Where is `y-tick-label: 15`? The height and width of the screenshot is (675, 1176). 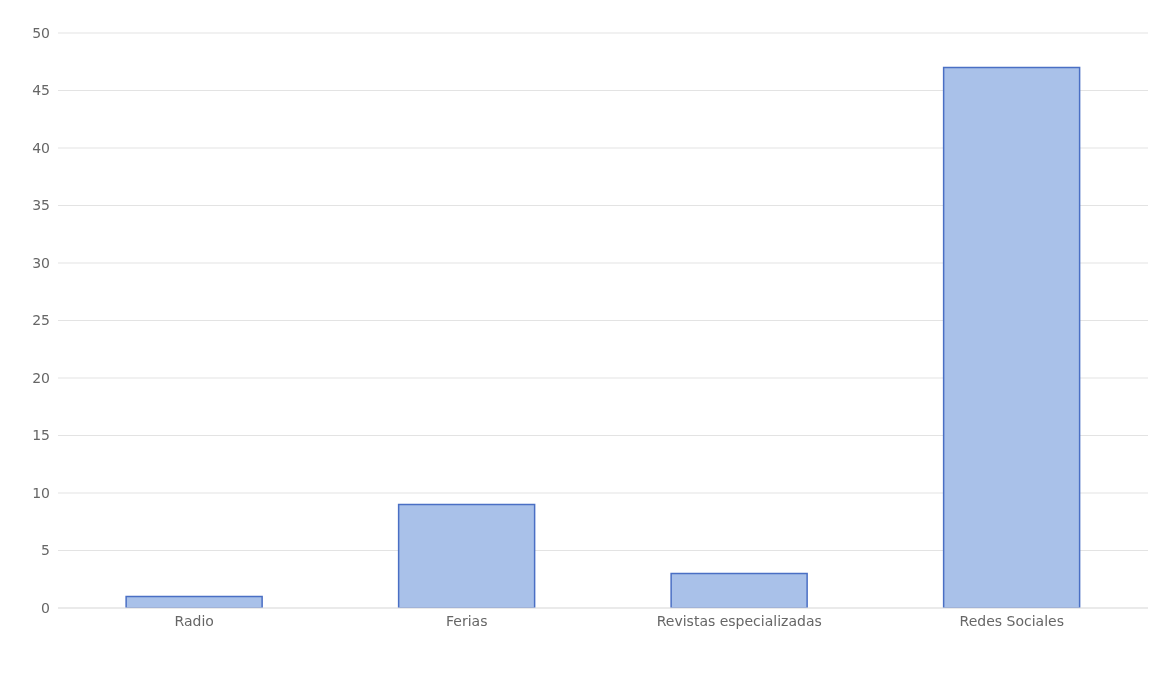
y-tick-label: 15 is located at coordinates (41, 435).